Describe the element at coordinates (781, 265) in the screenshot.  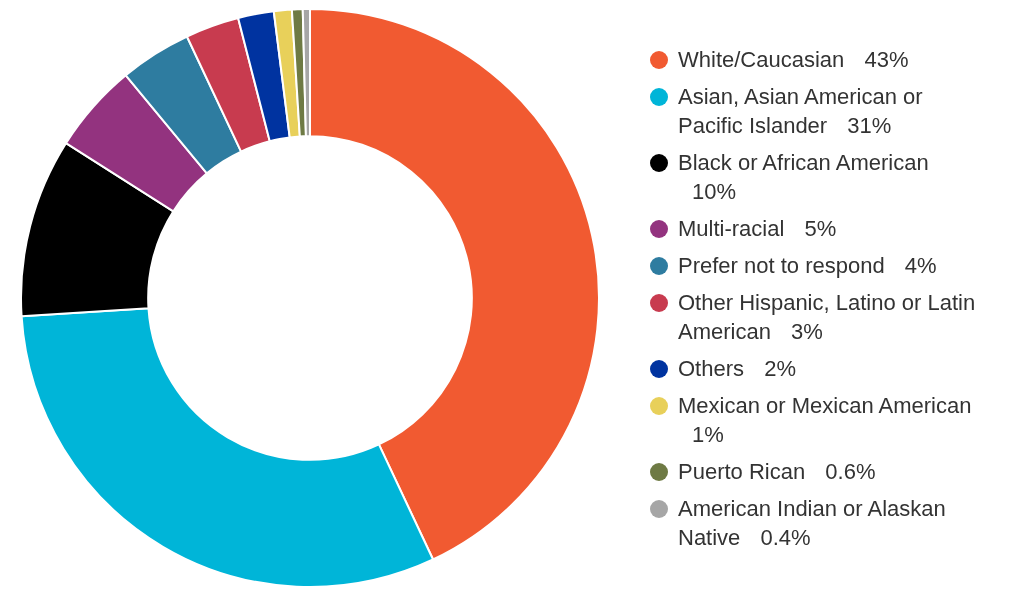
I see `legend-label: Prefer not to respond` at that location.